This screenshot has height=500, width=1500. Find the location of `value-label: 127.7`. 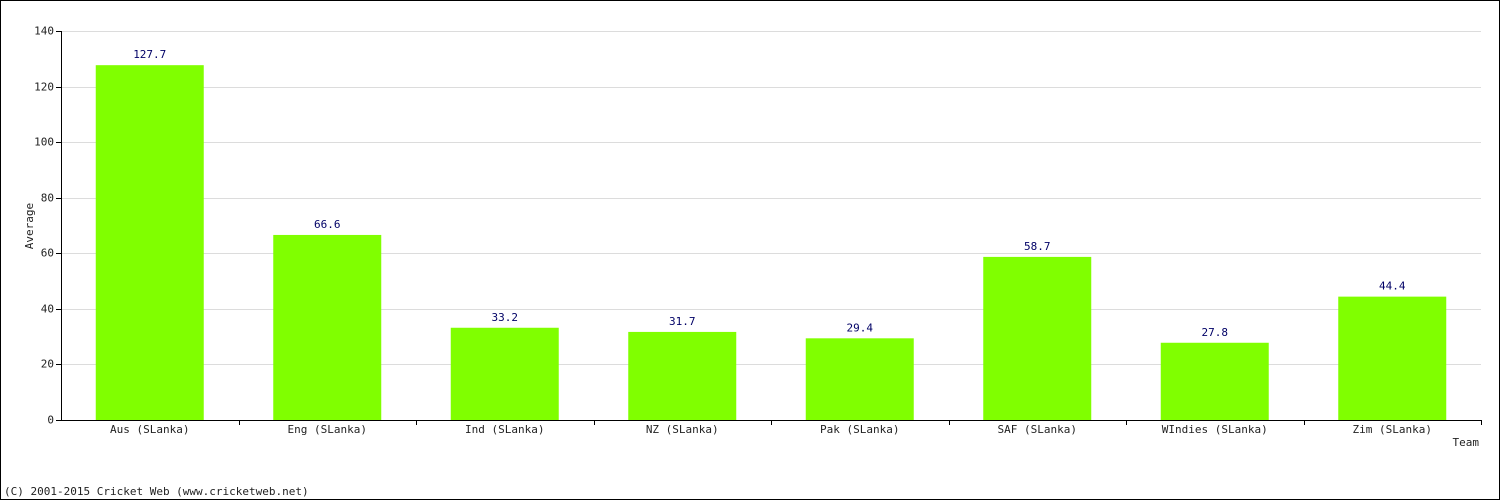

value-label: 127.7 is located at coordinates (149, 54).